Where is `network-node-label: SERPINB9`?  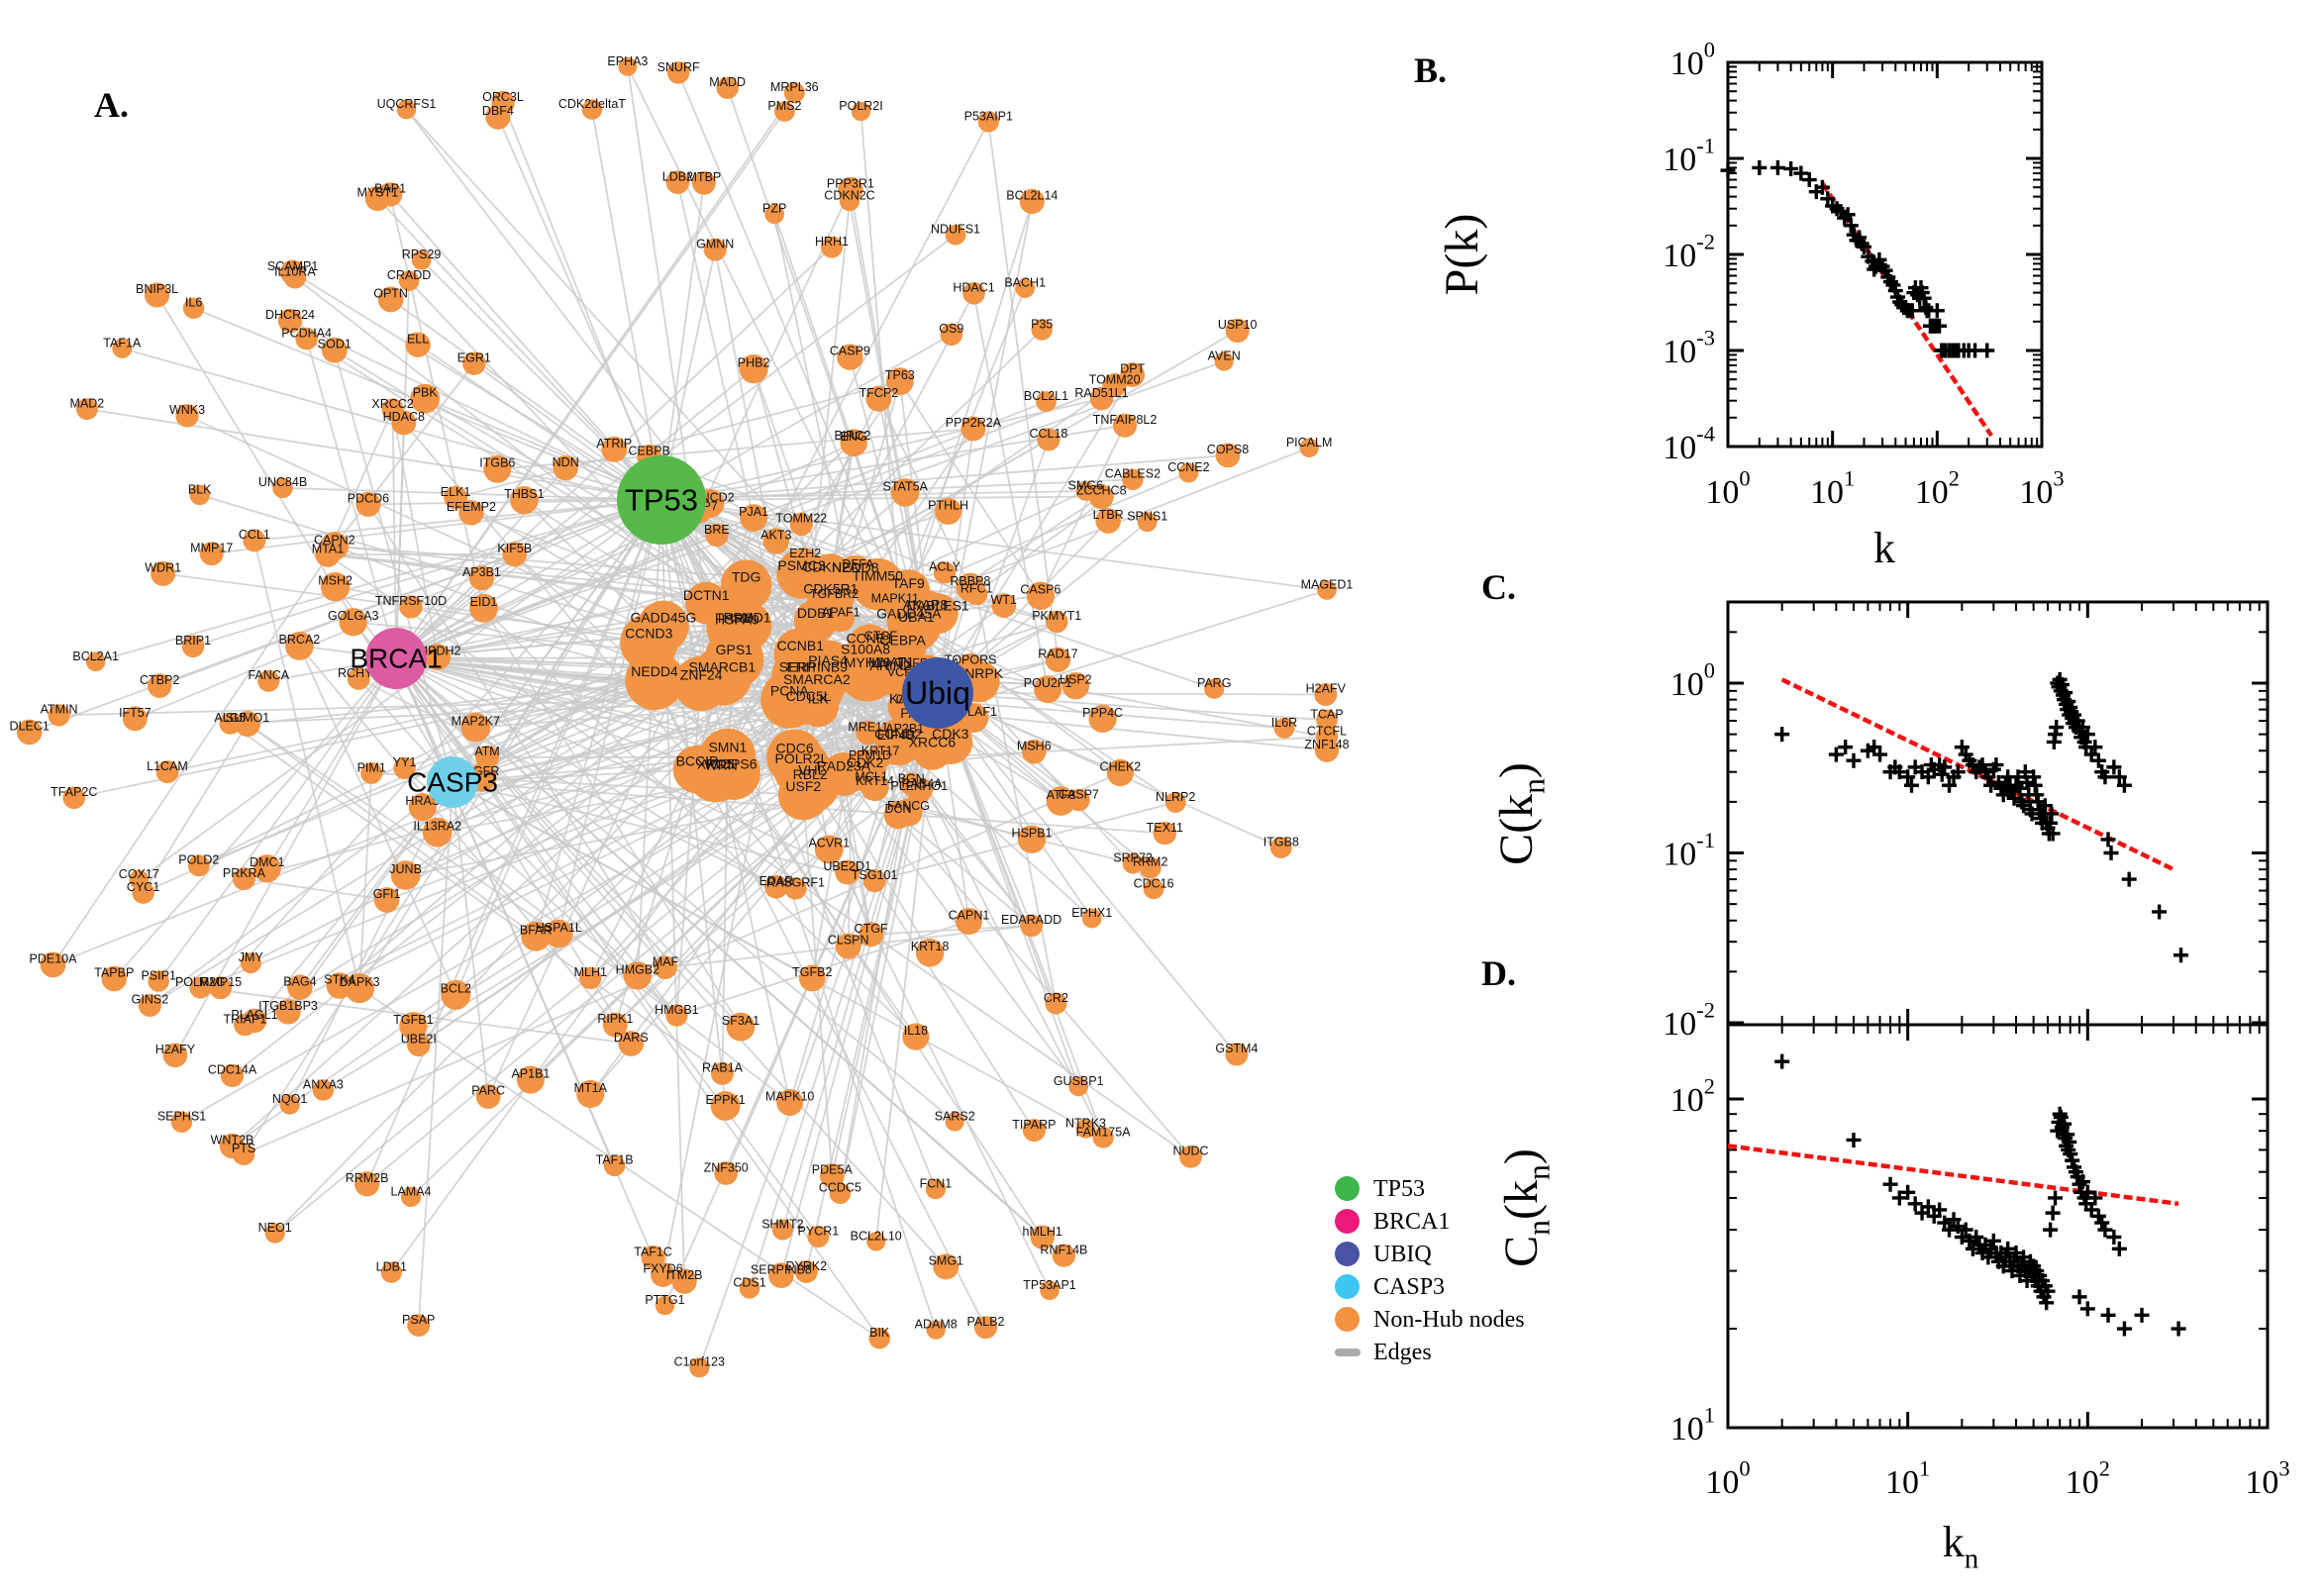 network-node-label: SERPINB9 is located at coordinates (814, 666).